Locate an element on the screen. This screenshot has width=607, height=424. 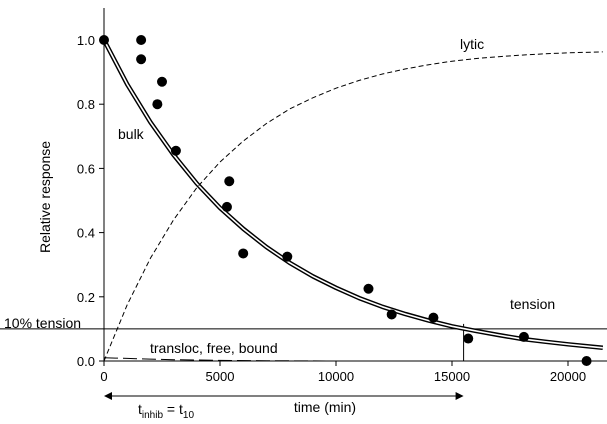
y-tick-label: 1.0 is located at coordinates (86, 40).